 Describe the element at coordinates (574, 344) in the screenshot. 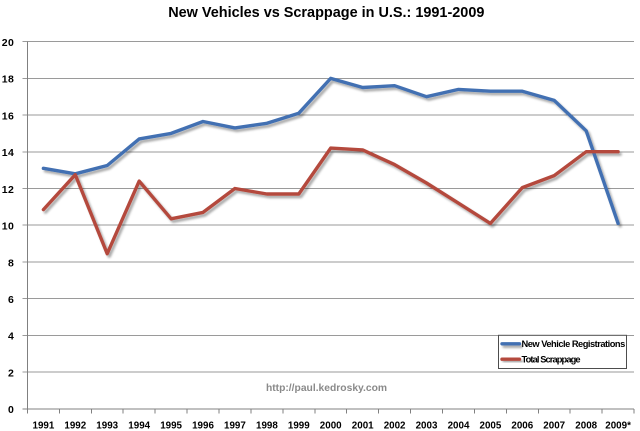

I see `svg-text: New Vehicle Registrations` at that location.